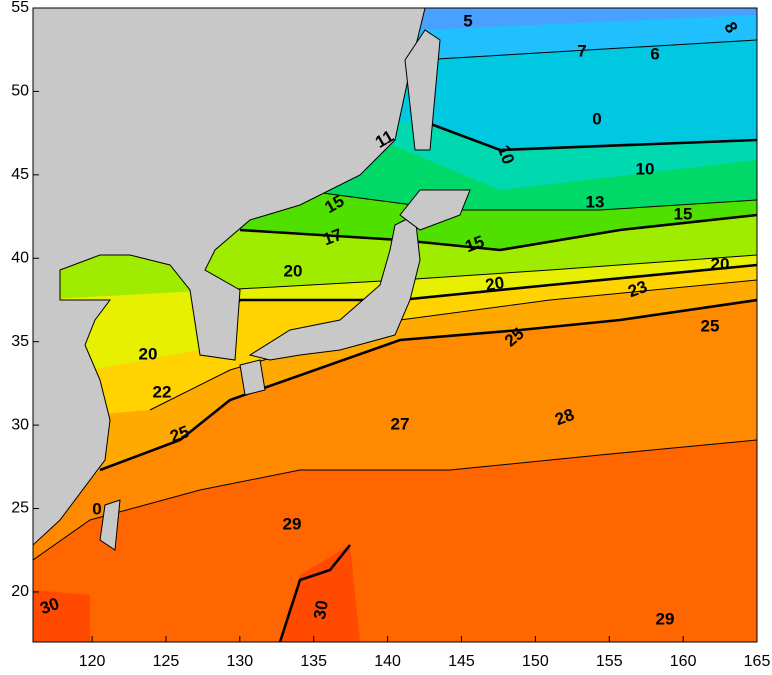  What do you see at coordinates (581, 50) in the screenshot?
I see `contour-label: 7` at bounding box center [581, 50].